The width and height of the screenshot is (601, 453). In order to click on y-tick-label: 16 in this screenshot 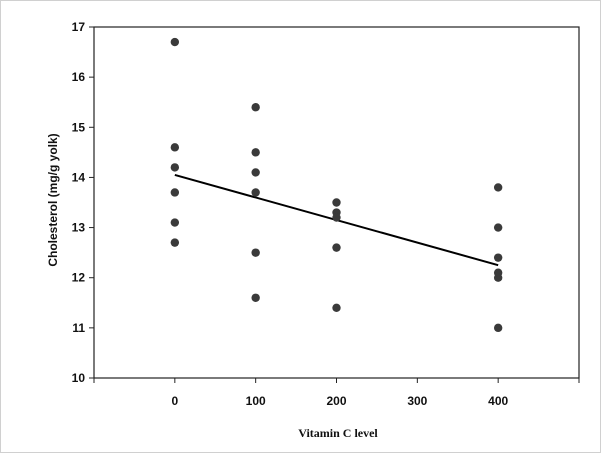, I will do `click(79, 77)`.